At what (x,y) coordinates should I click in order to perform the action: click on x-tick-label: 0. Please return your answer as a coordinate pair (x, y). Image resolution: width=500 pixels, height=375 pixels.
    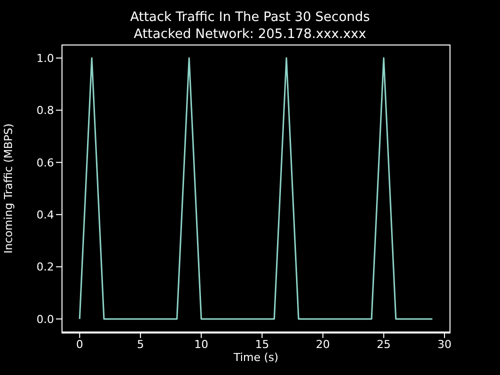
    Looking at the image, I should click on (80, 344).